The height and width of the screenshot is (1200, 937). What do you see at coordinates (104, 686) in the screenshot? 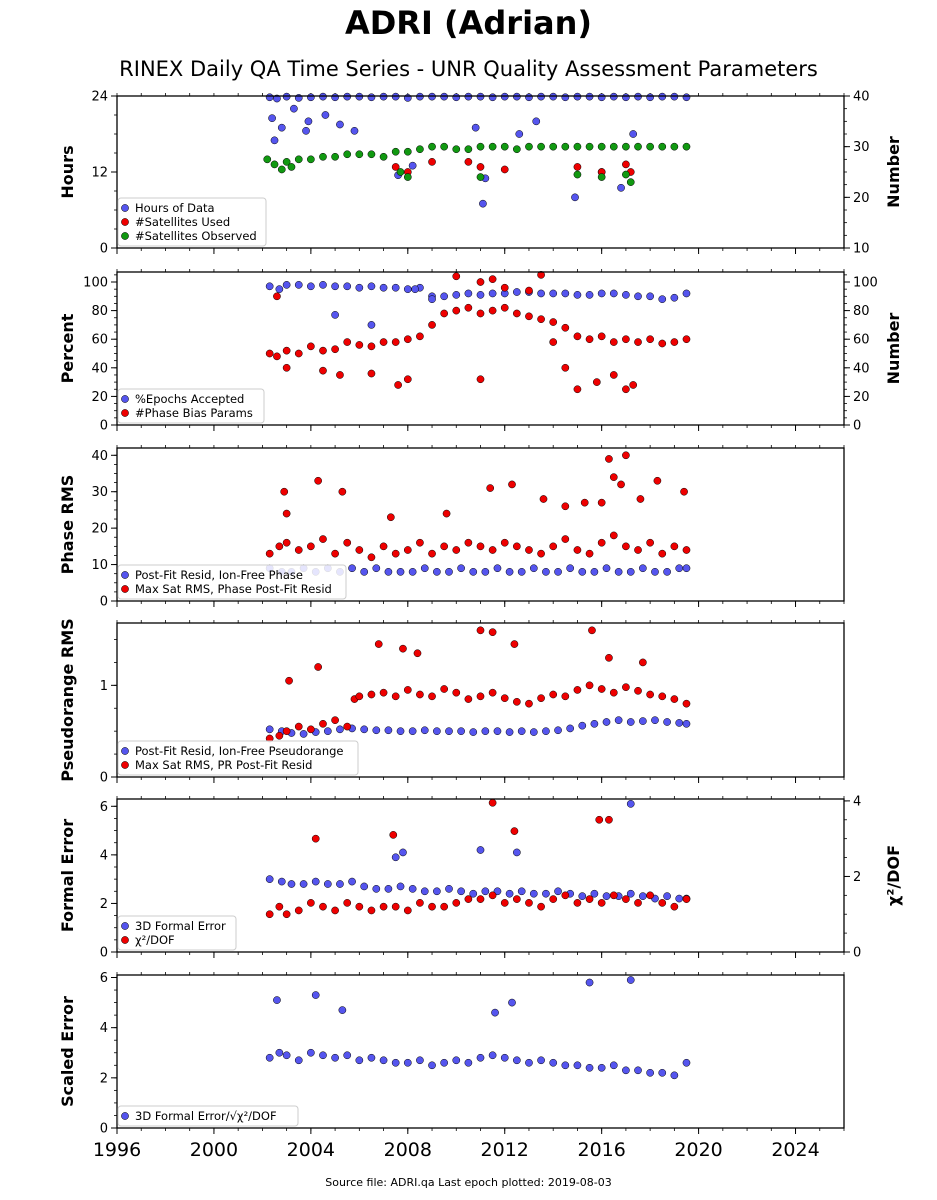
I see `y-tick-label: 1` at bounding box center [104, 686].